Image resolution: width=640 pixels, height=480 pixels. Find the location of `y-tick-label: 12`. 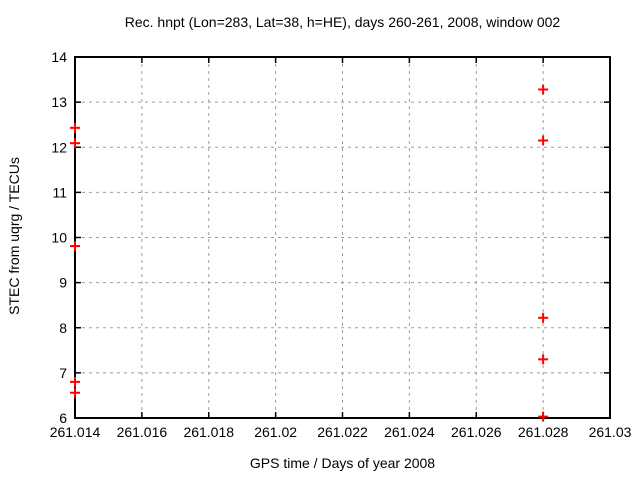

y-tick-label: 12 is located at coordinates (59, 147).